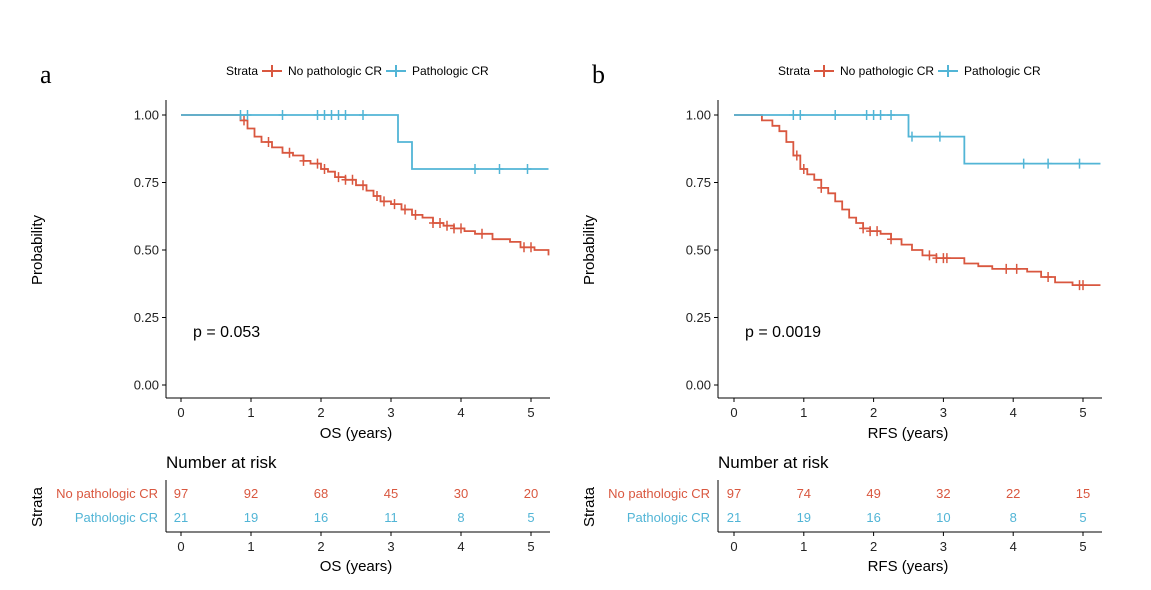 Image resolution: width=1151 pixels, height=590 pixels. Describe the element at coordinates (698, 385) in the screenshot. I see `y-tick-label-b: 0.00` at that location.